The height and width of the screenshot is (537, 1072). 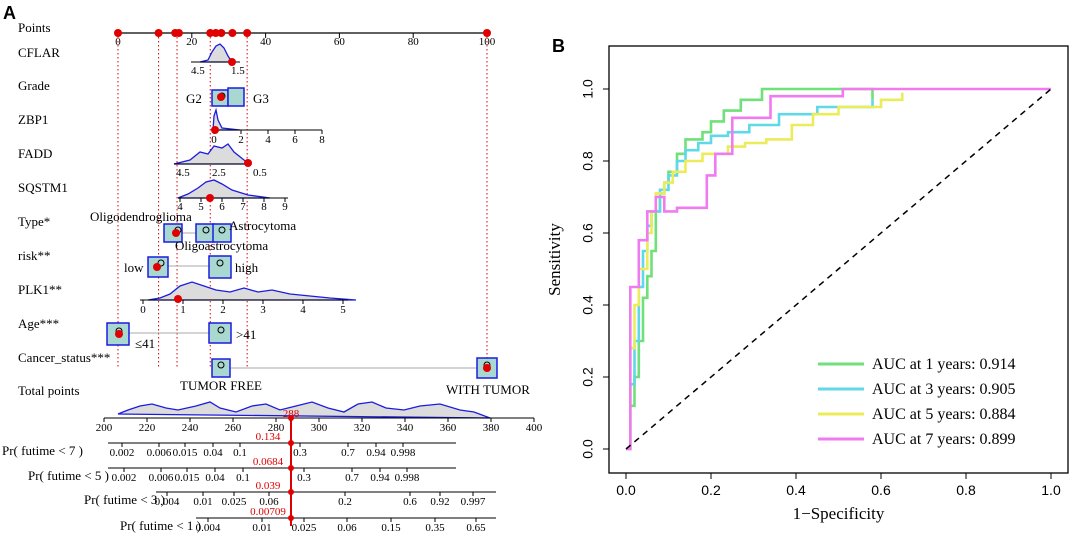 What do you see at coordinates (352, 478) in the screenshot?
I see `probability-tick-label: 0.7` at bounding box center [352, 478].